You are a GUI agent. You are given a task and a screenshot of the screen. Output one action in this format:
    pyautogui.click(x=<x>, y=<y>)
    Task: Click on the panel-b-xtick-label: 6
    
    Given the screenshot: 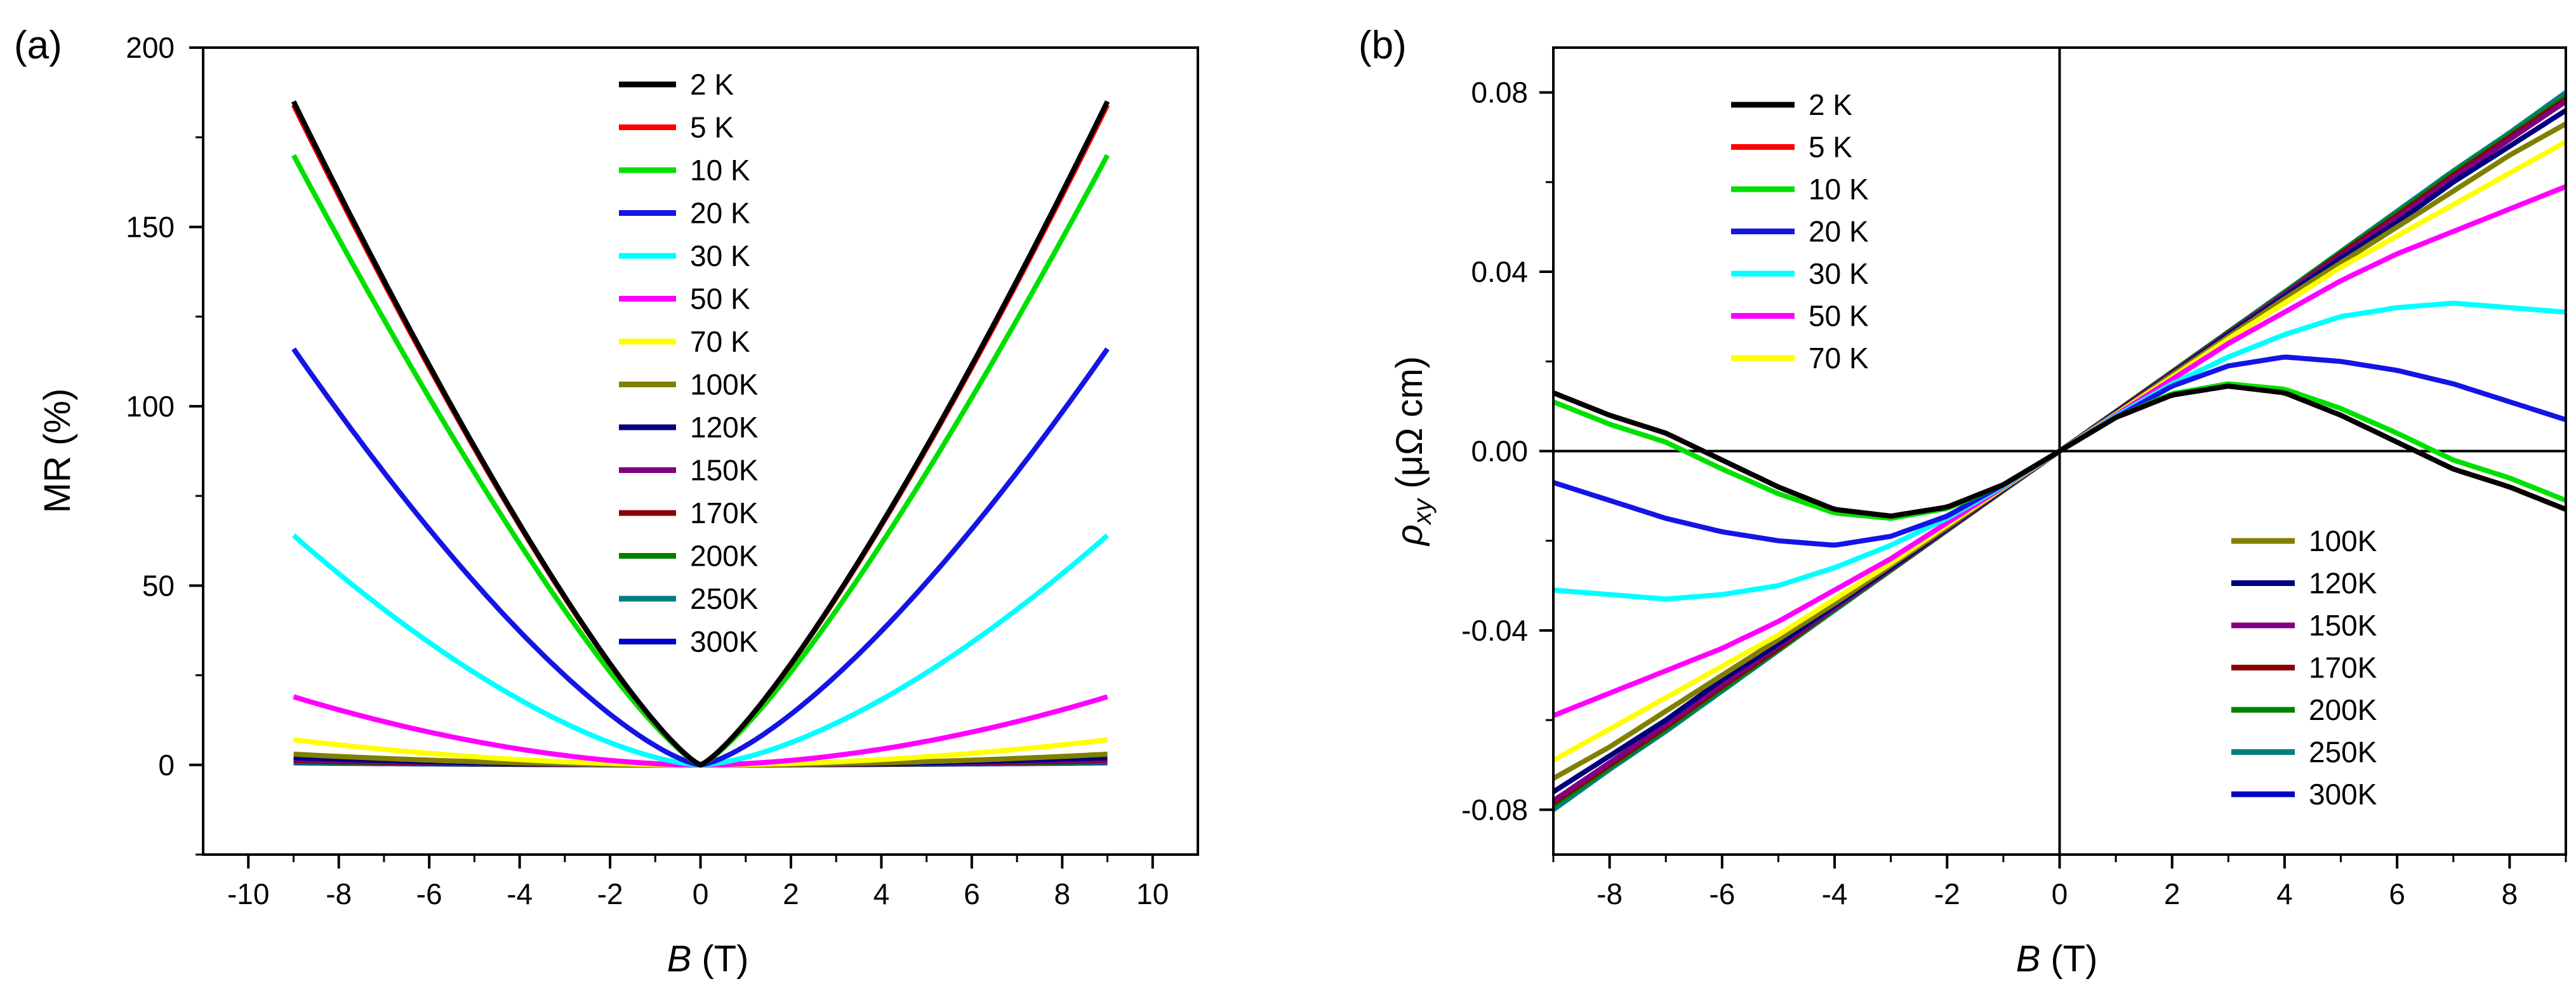 What is the action you would take?
    pyautogui.click(x=2397, y=893)
    